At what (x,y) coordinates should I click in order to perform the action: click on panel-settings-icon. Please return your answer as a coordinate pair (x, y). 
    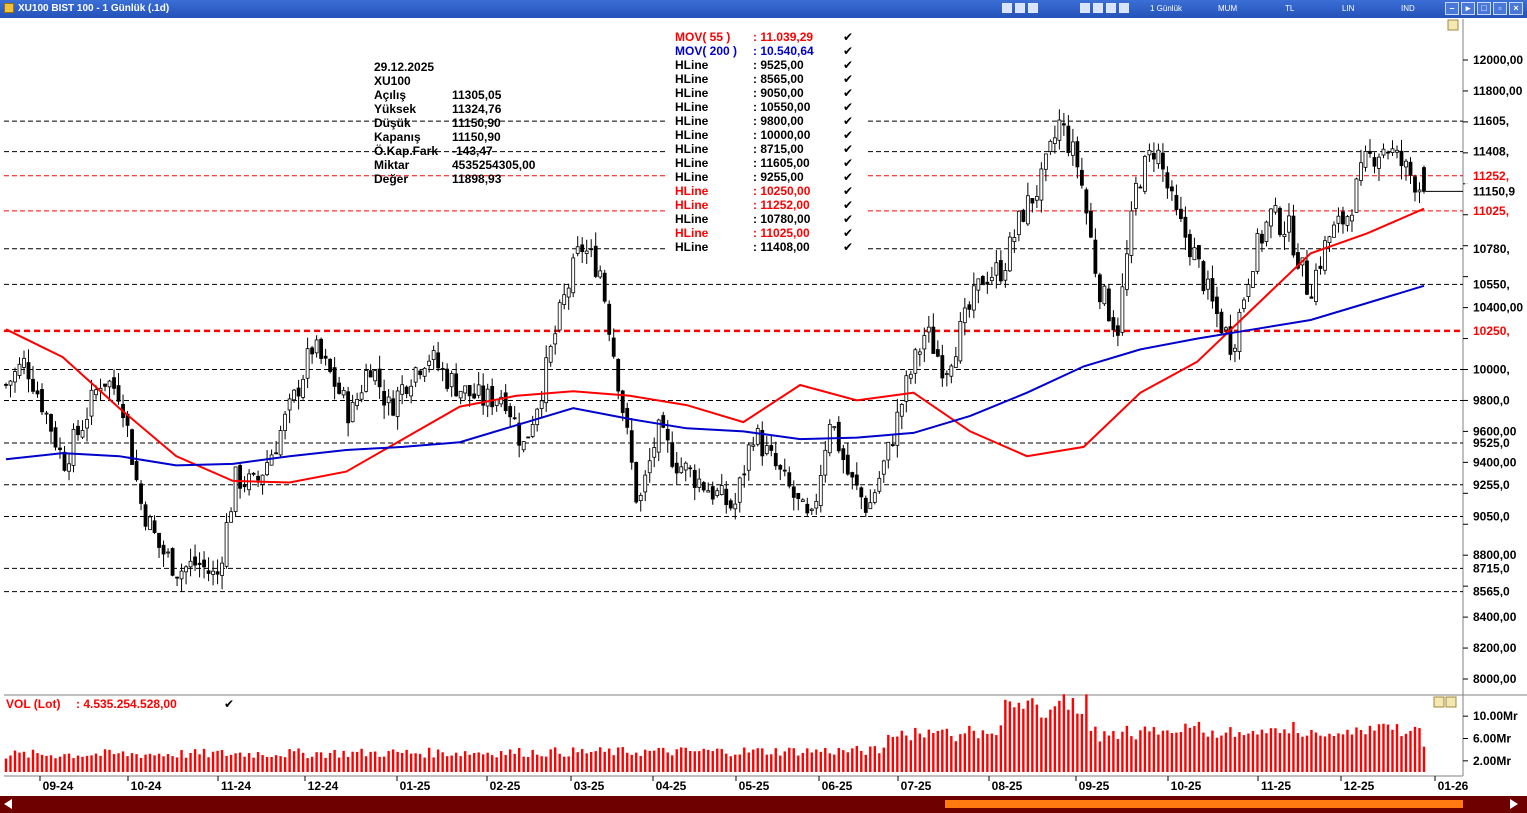
    Looking at the image, I should click on (1453, 25).